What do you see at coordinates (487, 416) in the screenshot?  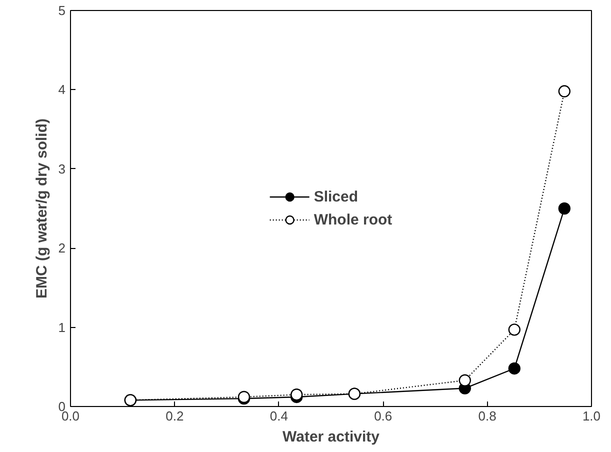 I see `x-tick-label: 0.8` at bounding box center [487, 416].